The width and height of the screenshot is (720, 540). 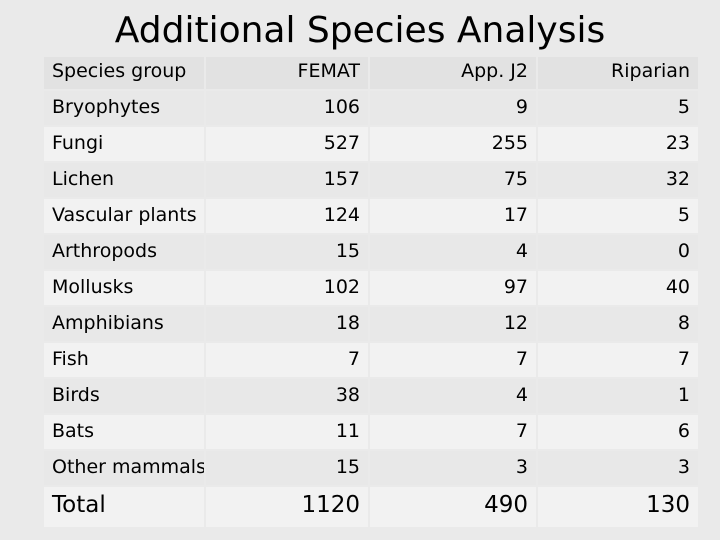 I want to click on femat-cell: 18, so click(x=287, y=324).